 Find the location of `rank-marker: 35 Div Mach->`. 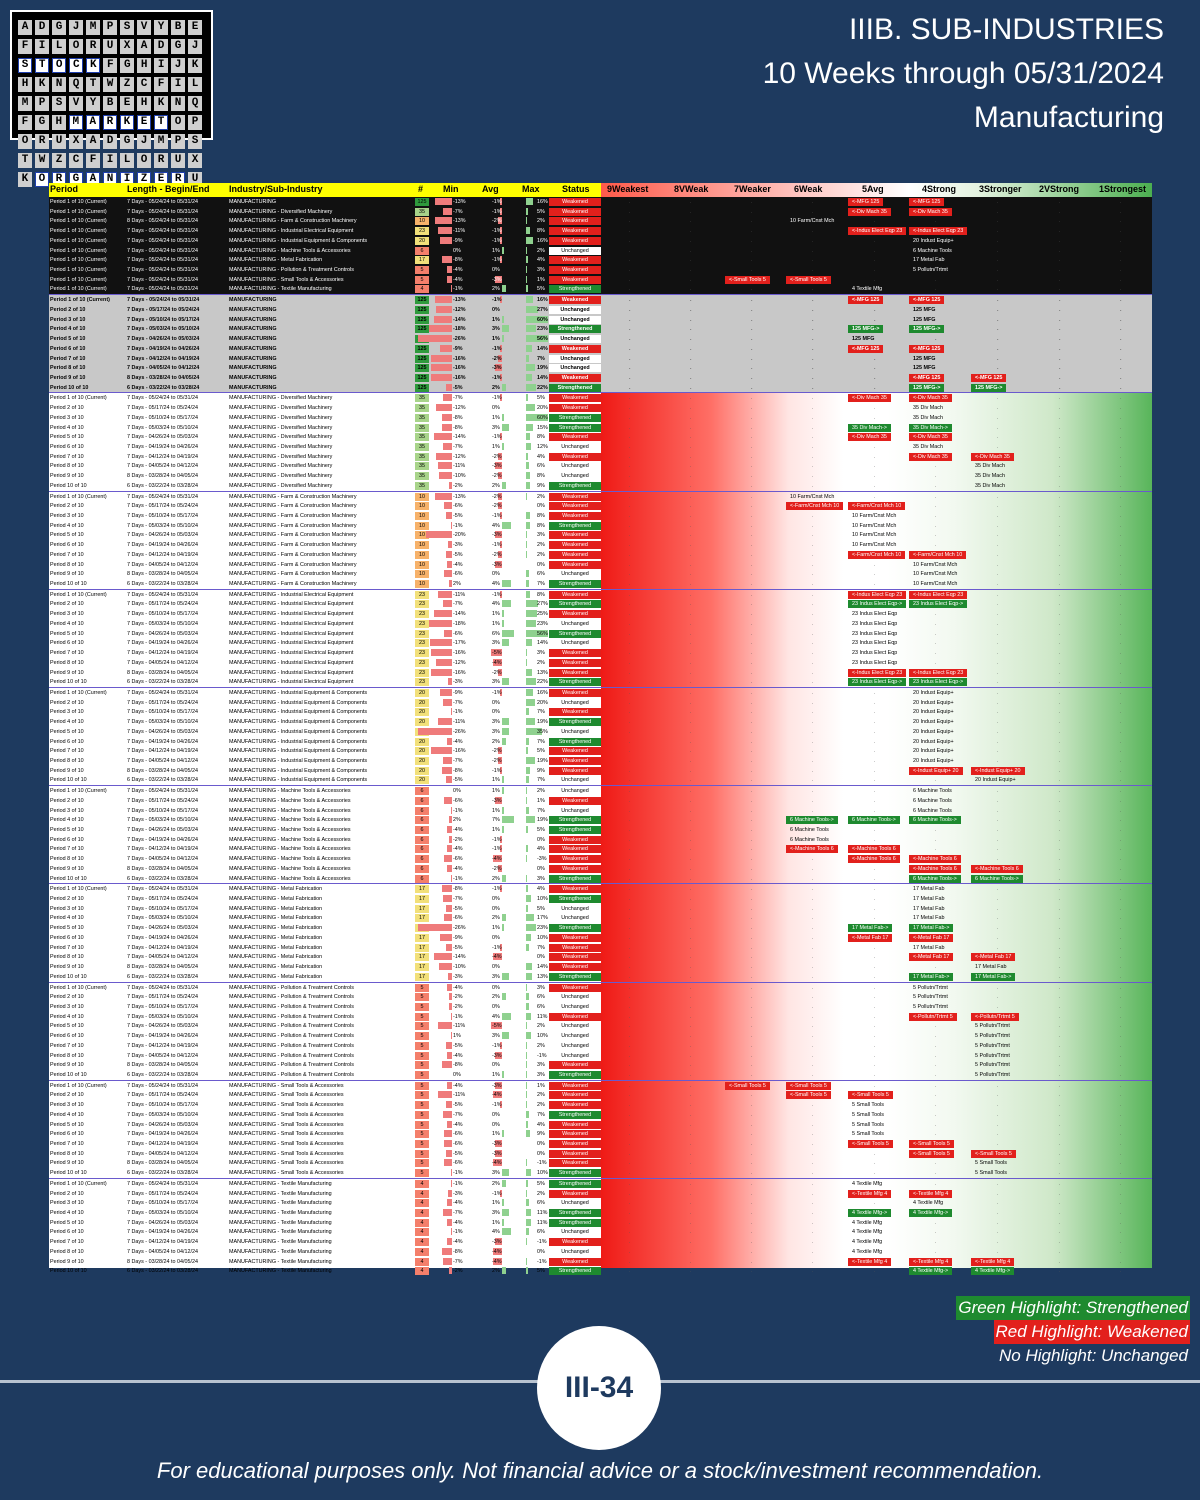

rank-marker: 35 Div Mach-> is located at coordinates (869, 427).